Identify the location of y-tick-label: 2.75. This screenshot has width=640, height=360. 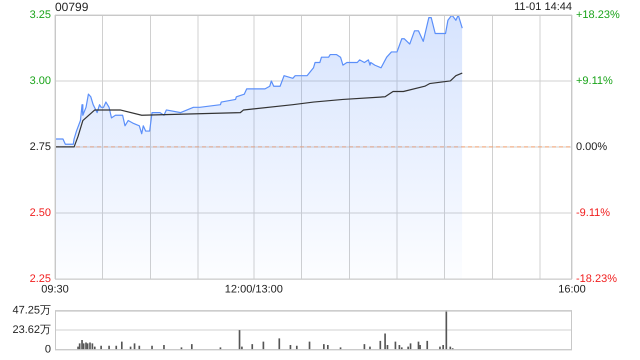
(40, 146).